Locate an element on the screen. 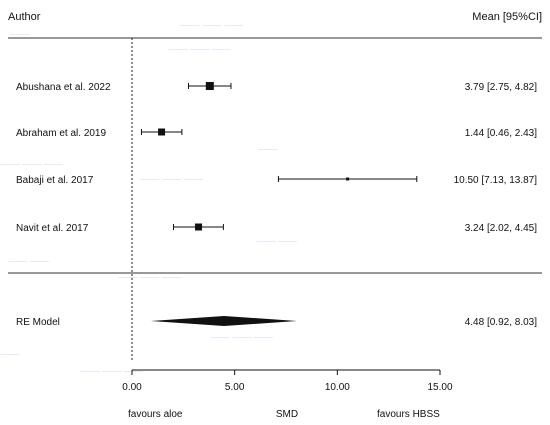 The width and height of the screenshot is (550, 425). favours-left-note: favours aloe is located at coordinates (155, 414).